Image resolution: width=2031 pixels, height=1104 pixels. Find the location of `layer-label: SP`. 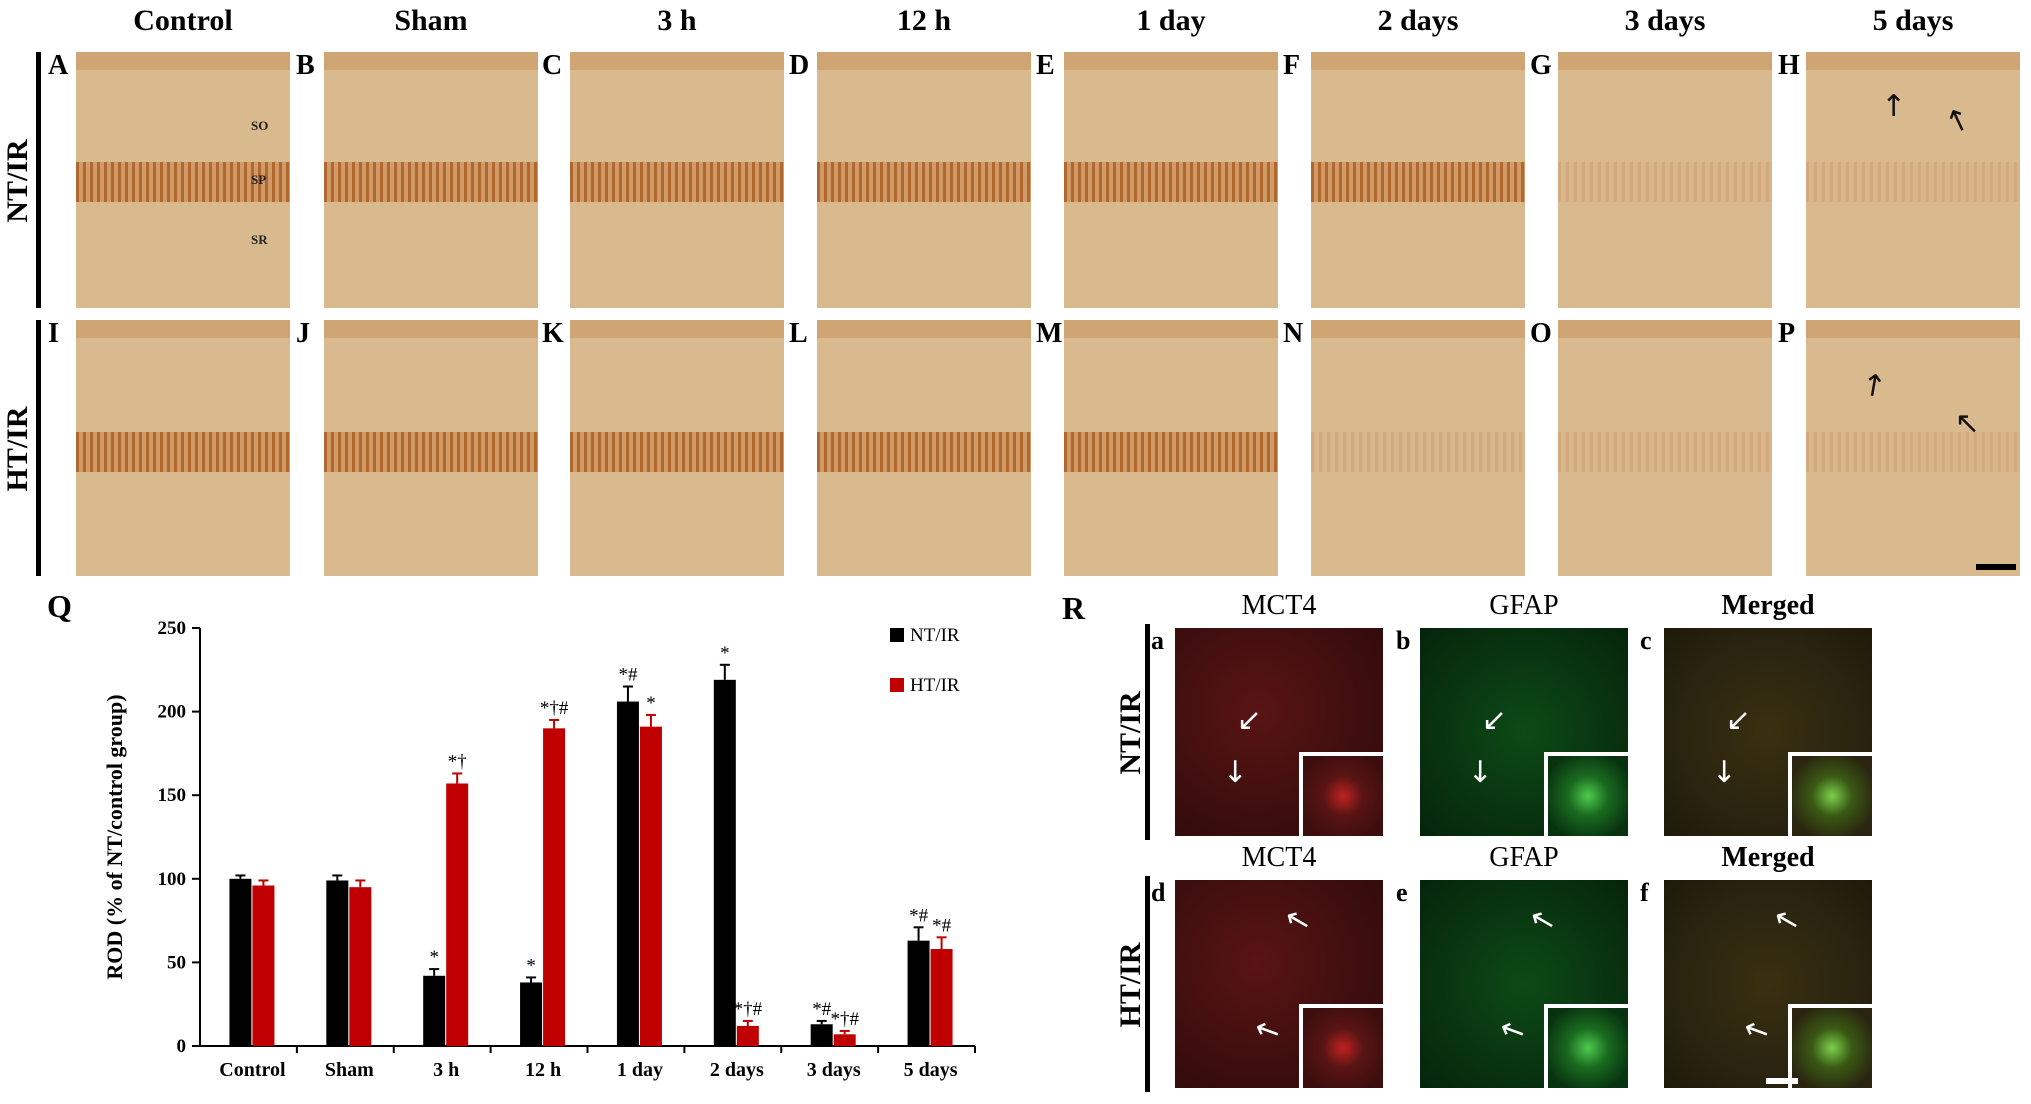

layer-label: SP is located at coordinates (259, 179).